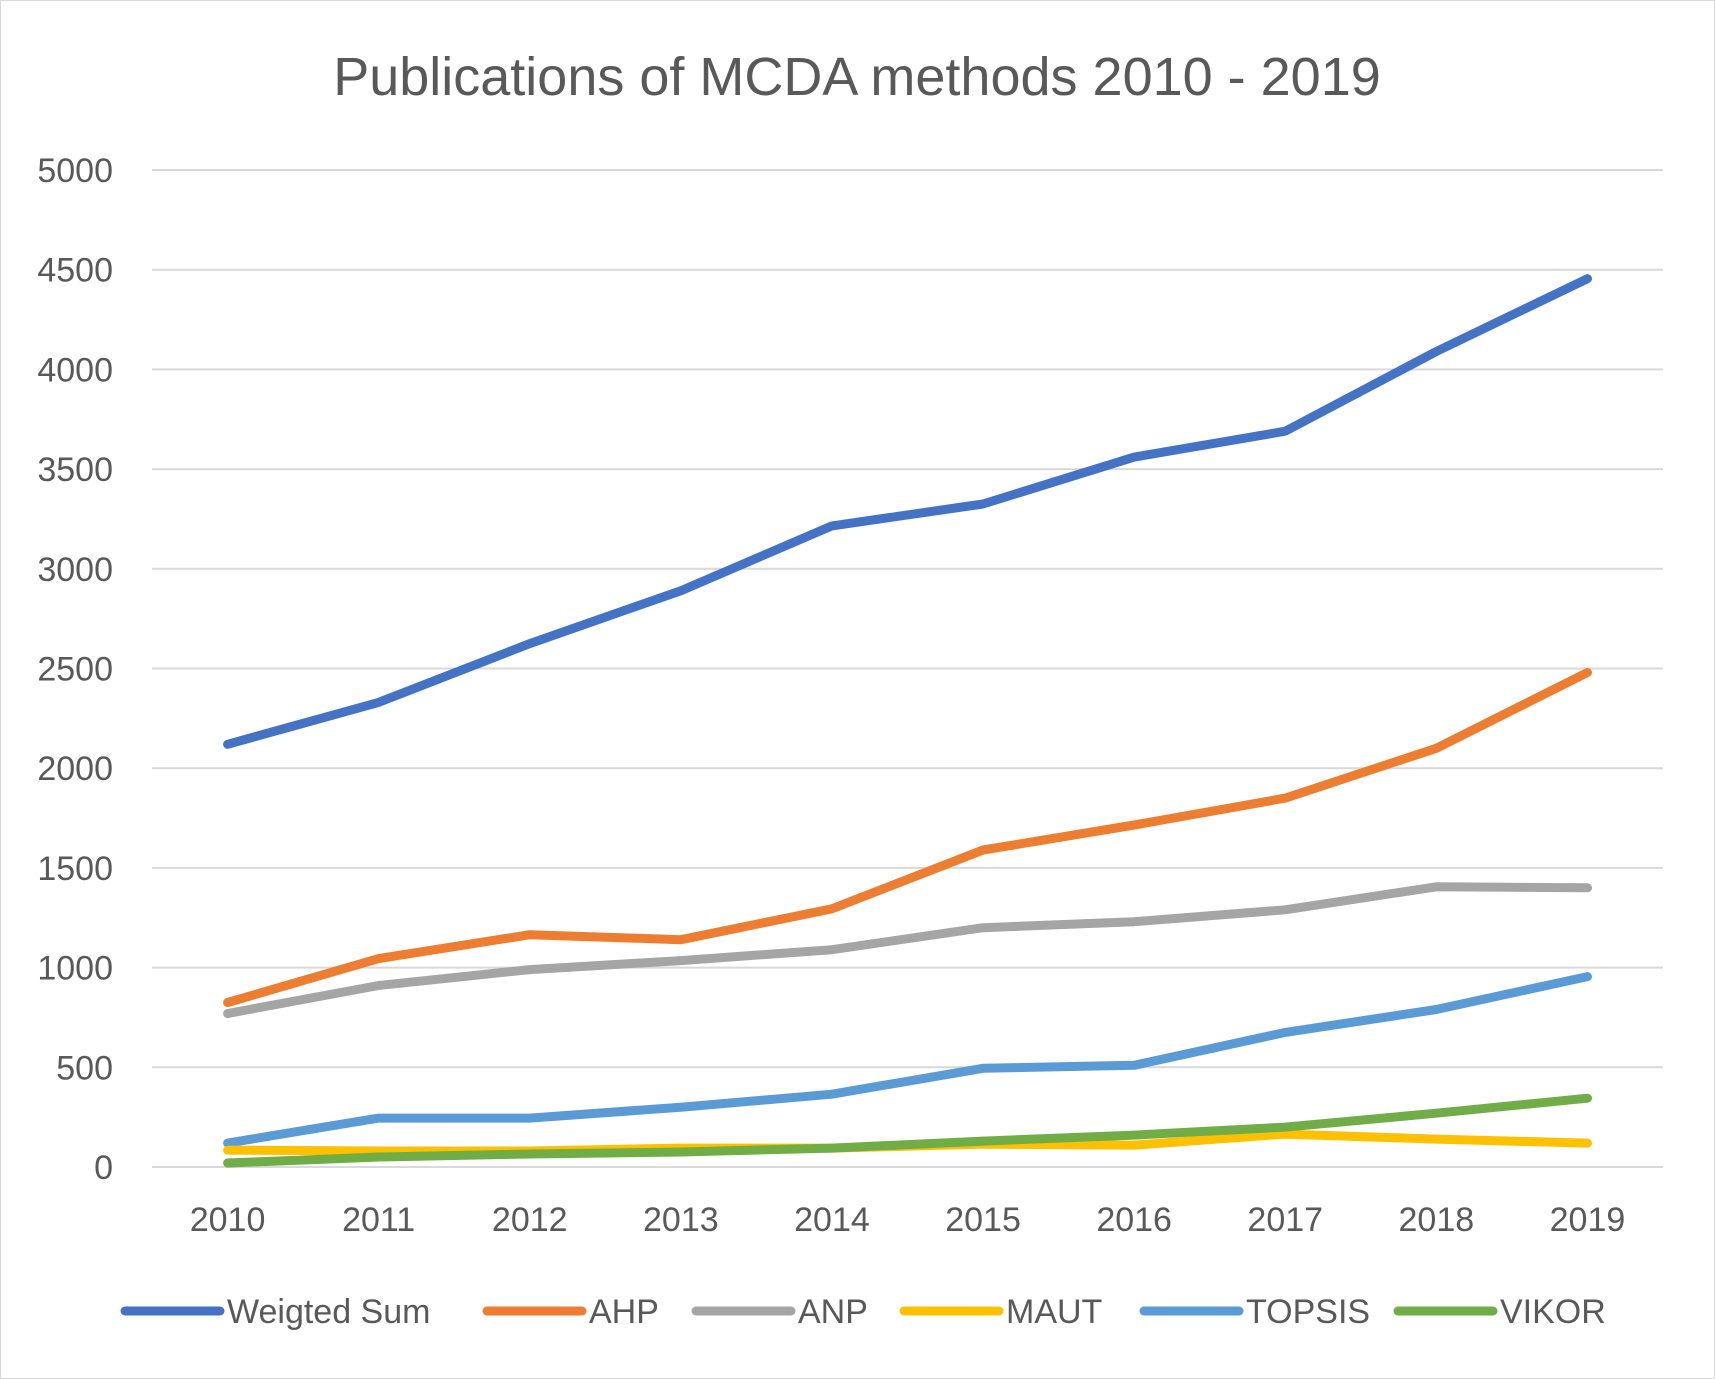  What do you see at coordinates (857, 77) in the screenshot?
I see `chart-title: Publications of MCDA methods 2010 - 2019` at bounding box center [857, 77].